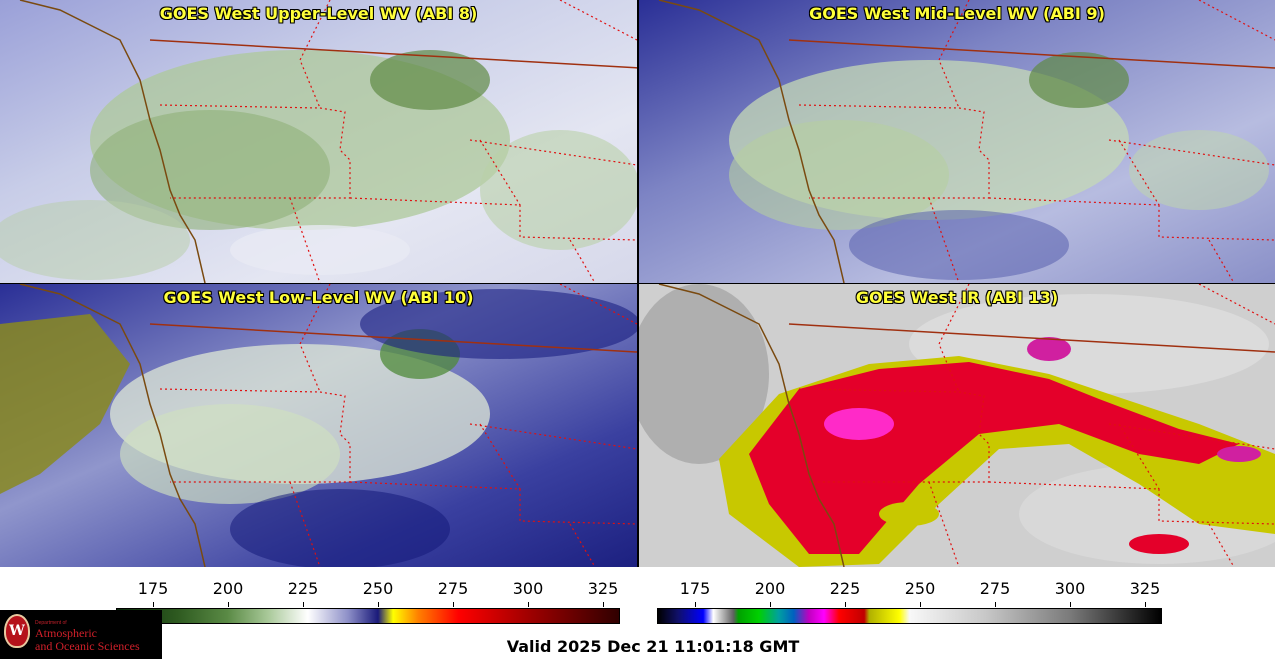  Describe the element at coordinates (695, 588) in the screenshot. I see `ir-tick-label: 175` at that location.